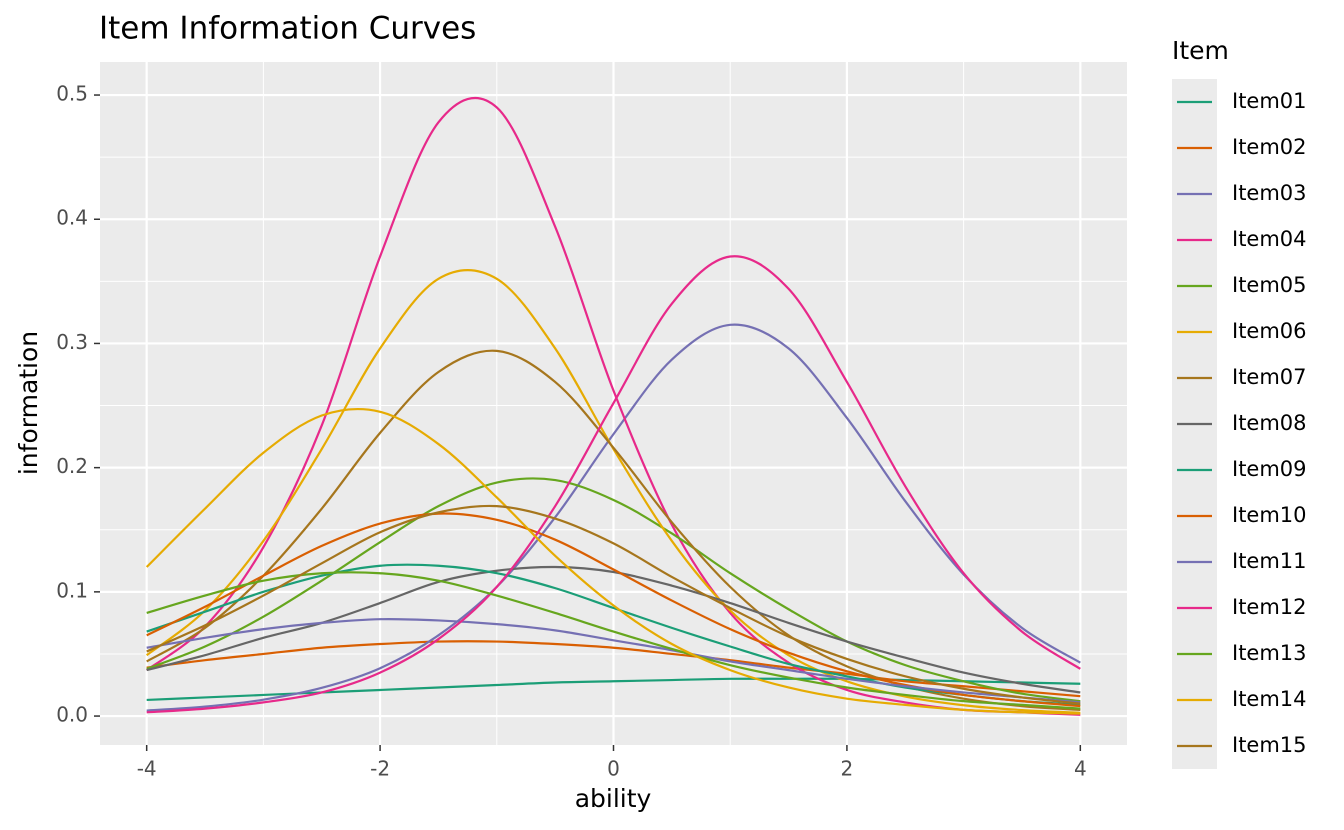 The width and height of the screenshot is (1344, 830). Describe the element at coordinates (1080, 769) in the screenshot. I see `x-tick-label: 4` at that location.